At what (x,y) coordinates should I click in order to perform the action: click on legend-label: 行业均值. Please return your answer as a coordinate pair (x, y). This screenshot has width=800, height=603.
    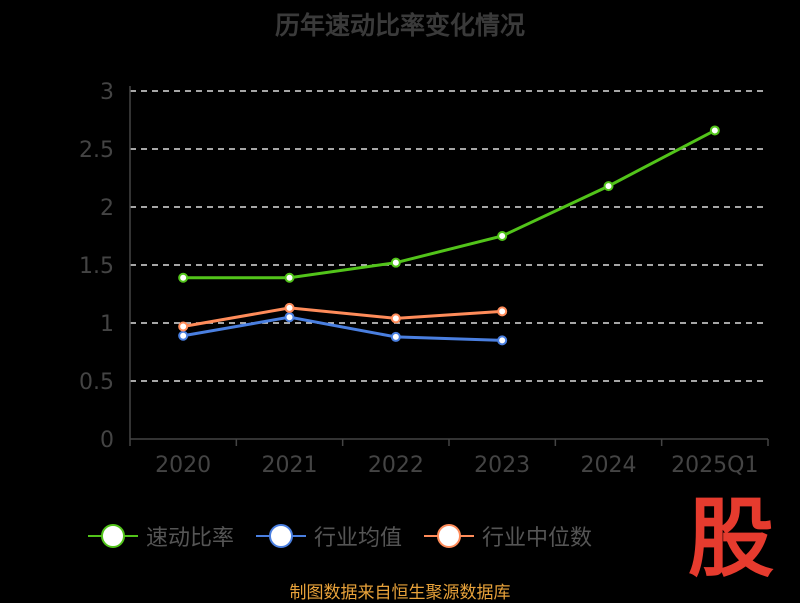
    Looking at the image, I should click on (357, 538).